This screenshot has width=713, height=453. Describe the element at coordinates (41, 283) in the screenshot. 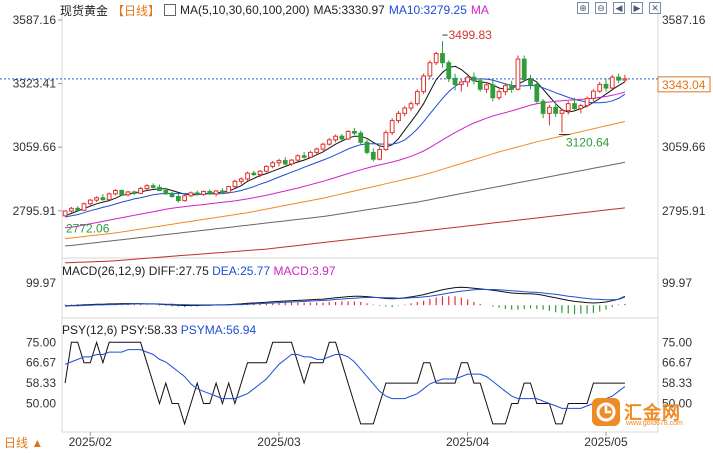

I see `macd-y-tick-left: 99.97` at that location.